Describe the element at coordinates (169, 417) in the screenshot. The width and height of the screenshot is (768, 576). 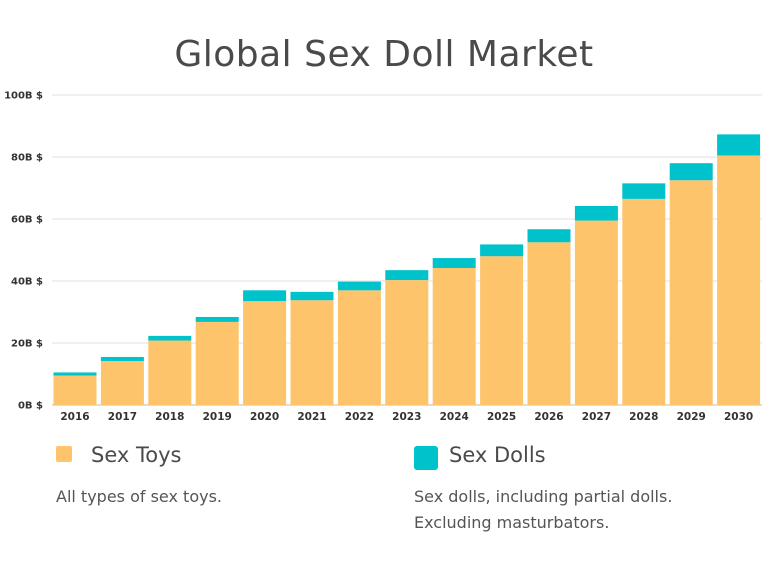
I see `x-tick-label: 2018` at that location.